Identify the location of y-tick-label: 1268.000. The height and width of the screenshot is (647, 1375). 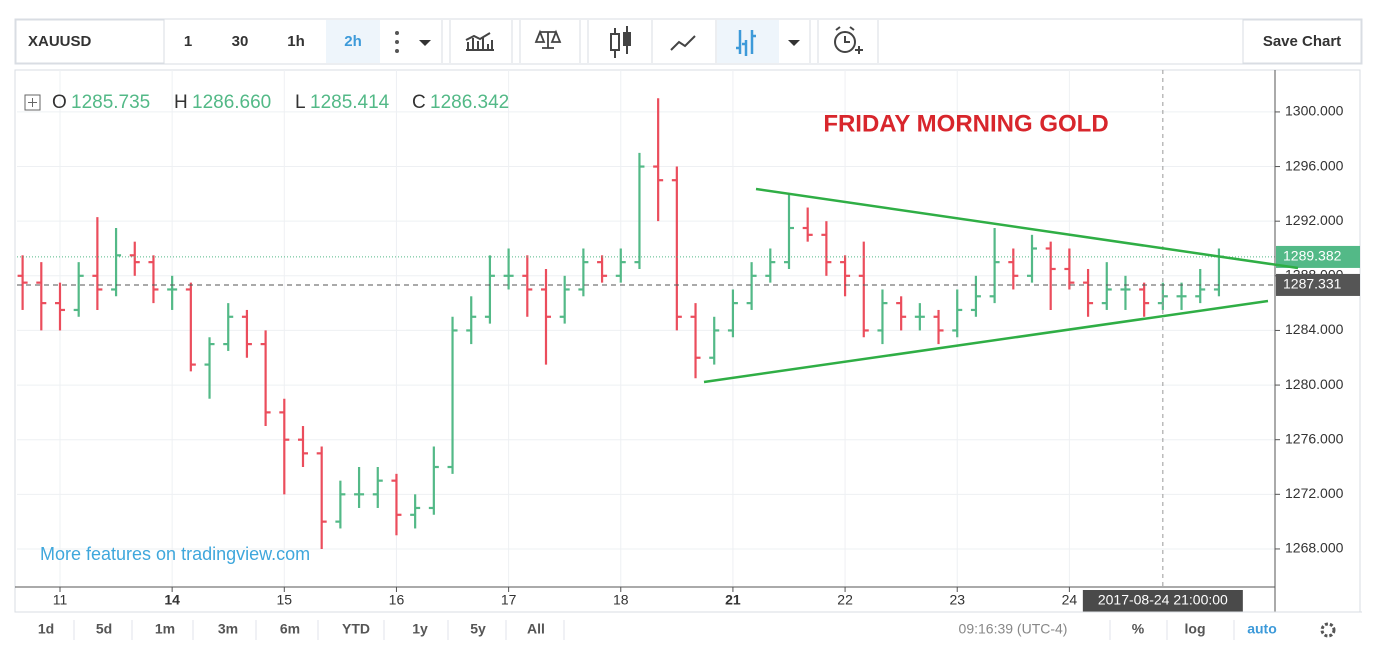
(1314, 548).